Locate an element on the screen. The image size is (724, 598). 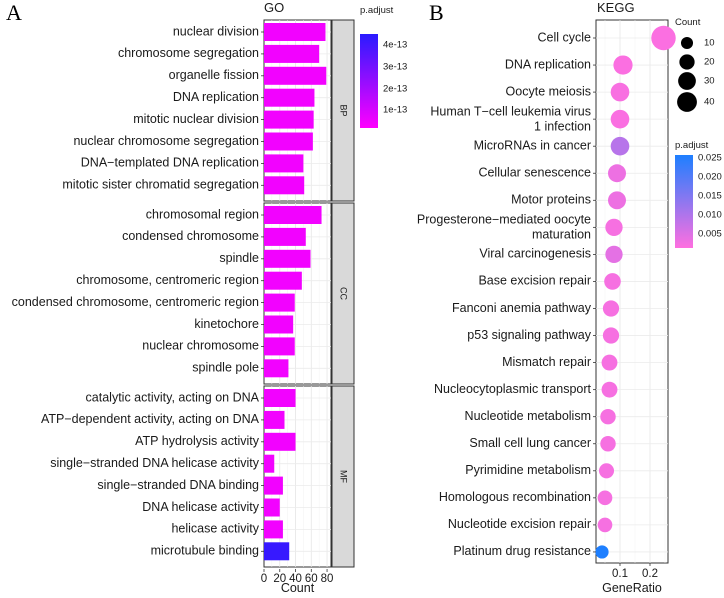
color-legend-label: 0.015 is located at coordinates (710, 196).